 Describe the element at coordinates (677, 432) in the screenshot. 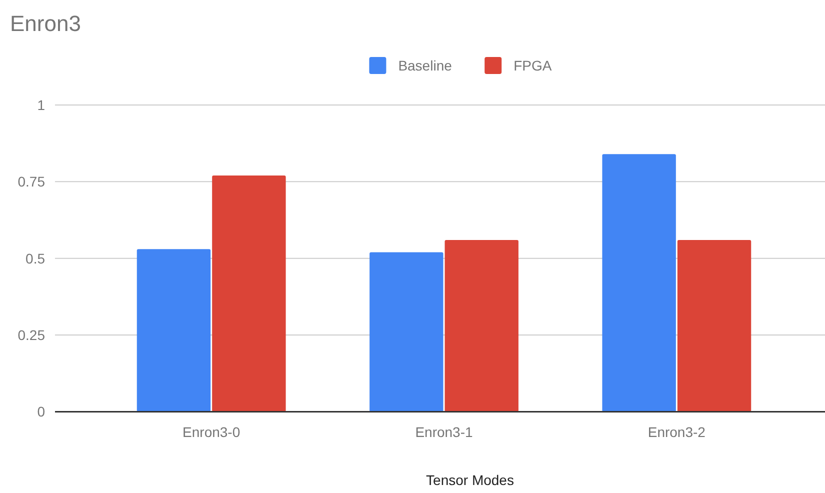

I see `x-tick-label: Enron3-2` at that location.